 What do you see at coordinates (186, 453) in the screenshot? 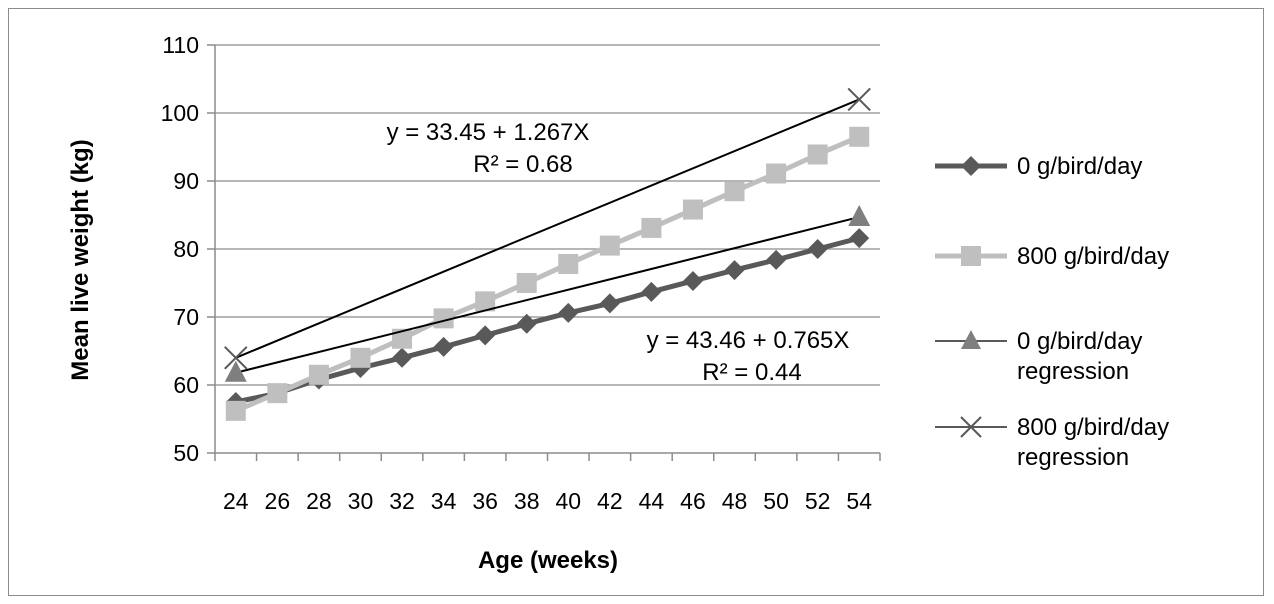
I see `y-tick-label: 50` at bounding box center [186, 453].